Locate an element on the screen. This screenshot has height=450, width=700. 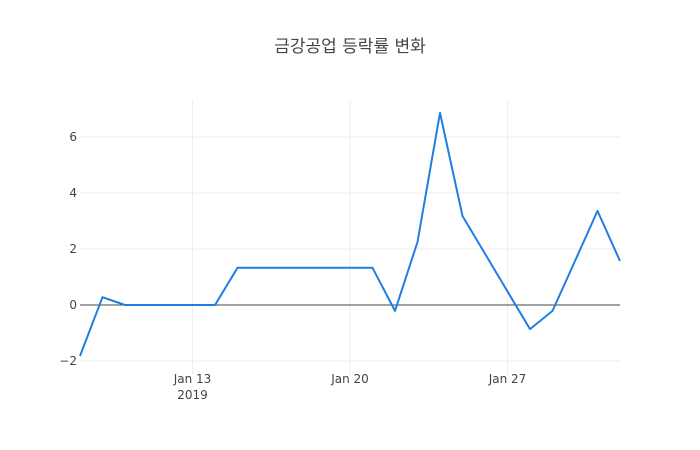
y-tick-label: 6 is located at coordinates (73, 137).